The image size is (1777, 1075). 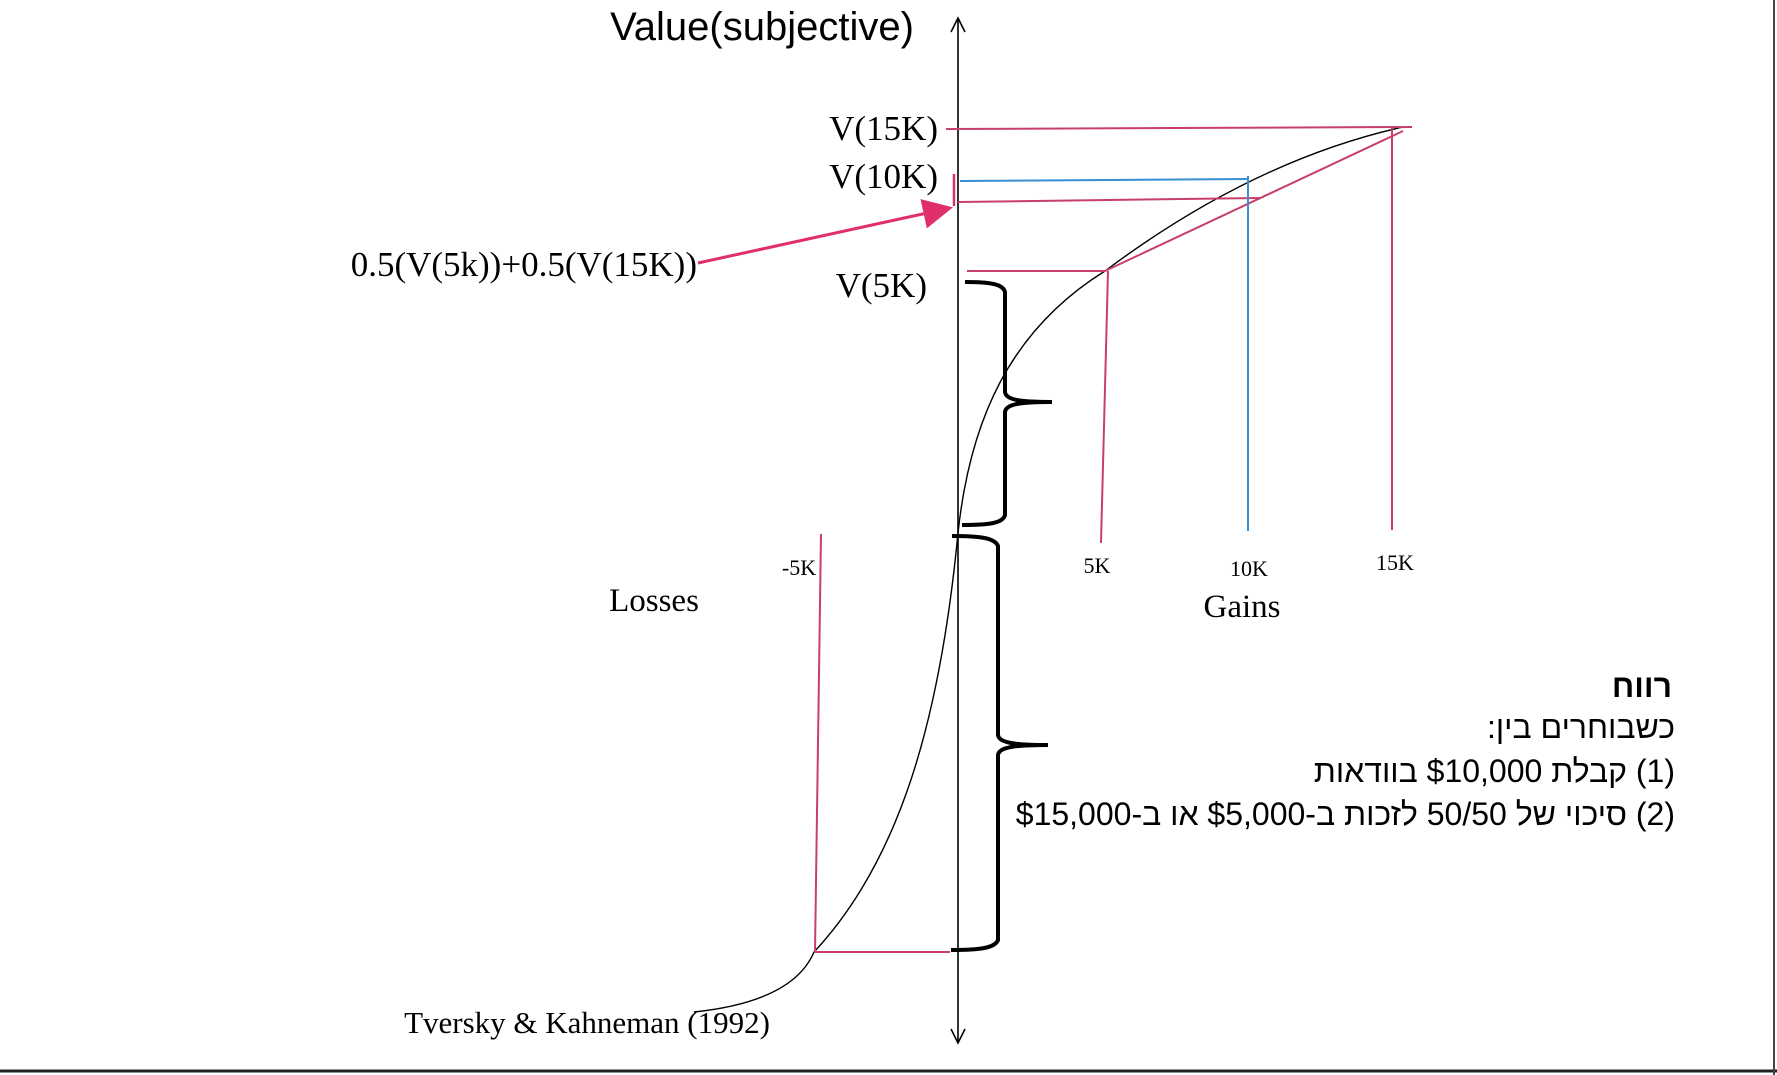 I want to click on loss-brace, so click(x=999, y=743).